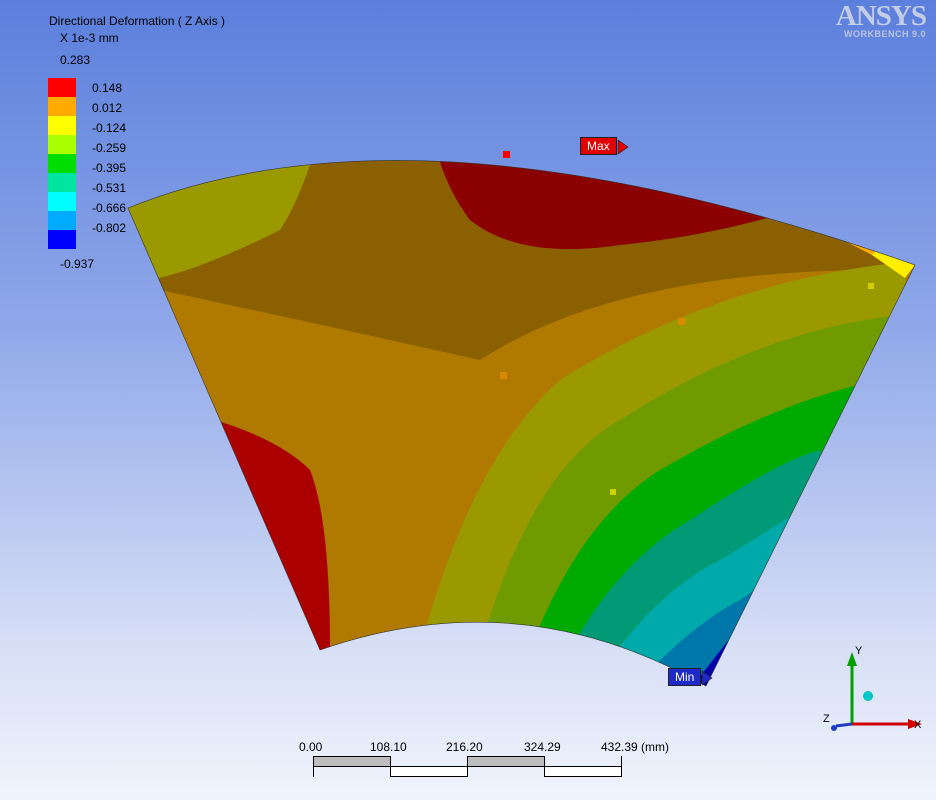 The height and width of the screenshot is (800, 936). Describe the element at coordinates (826, 719) in the screenshot. I see `z-axis-label: Z` at that location.